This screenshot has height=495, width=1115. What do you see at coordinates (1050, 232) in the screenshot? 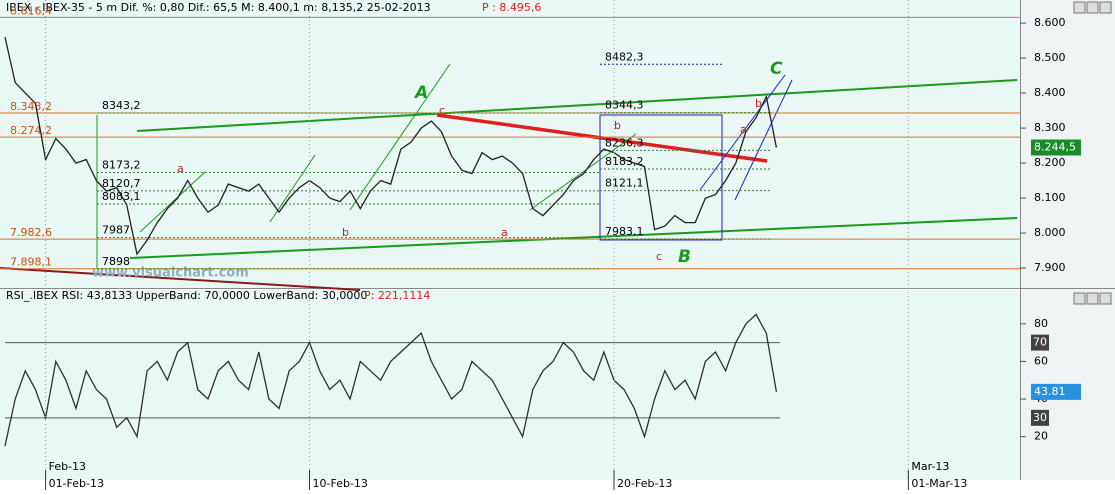
I see `y-tick-label: 8.000` at bounding box center [1050, 232].